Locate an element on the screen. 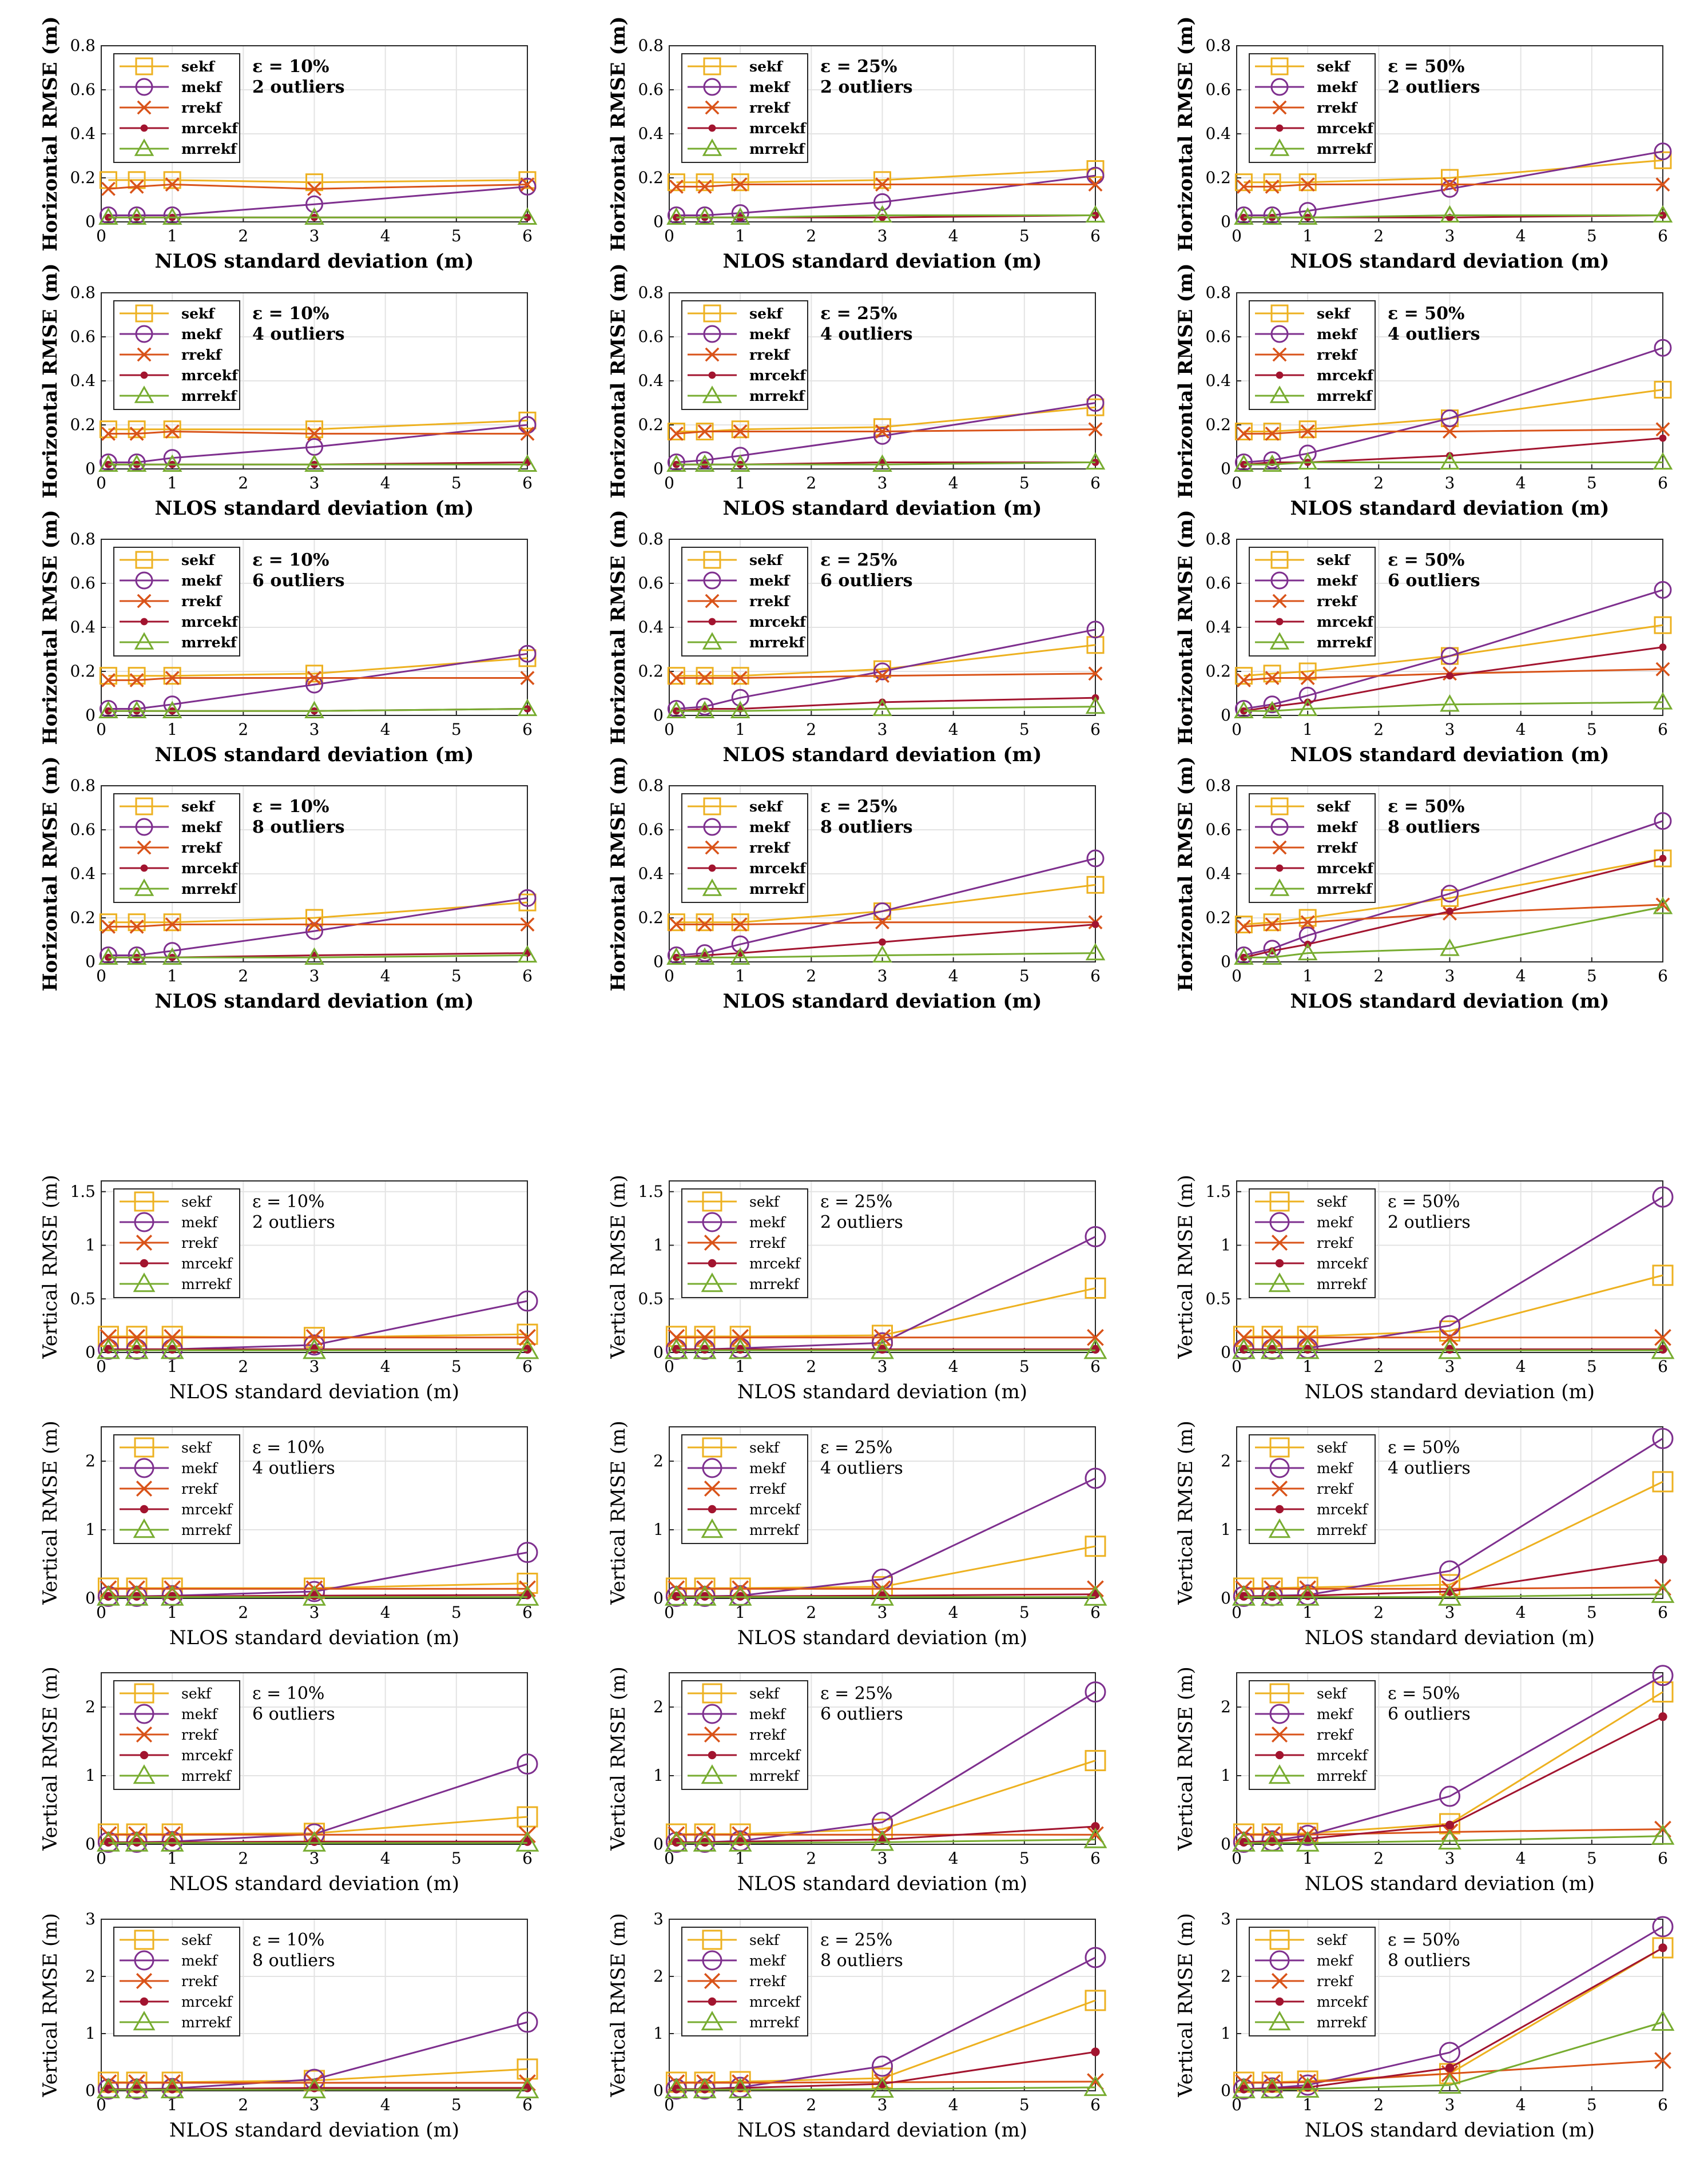 The image size is (1704, 2184). data-point-mrcekf is located at coordinates (1662, 1559).